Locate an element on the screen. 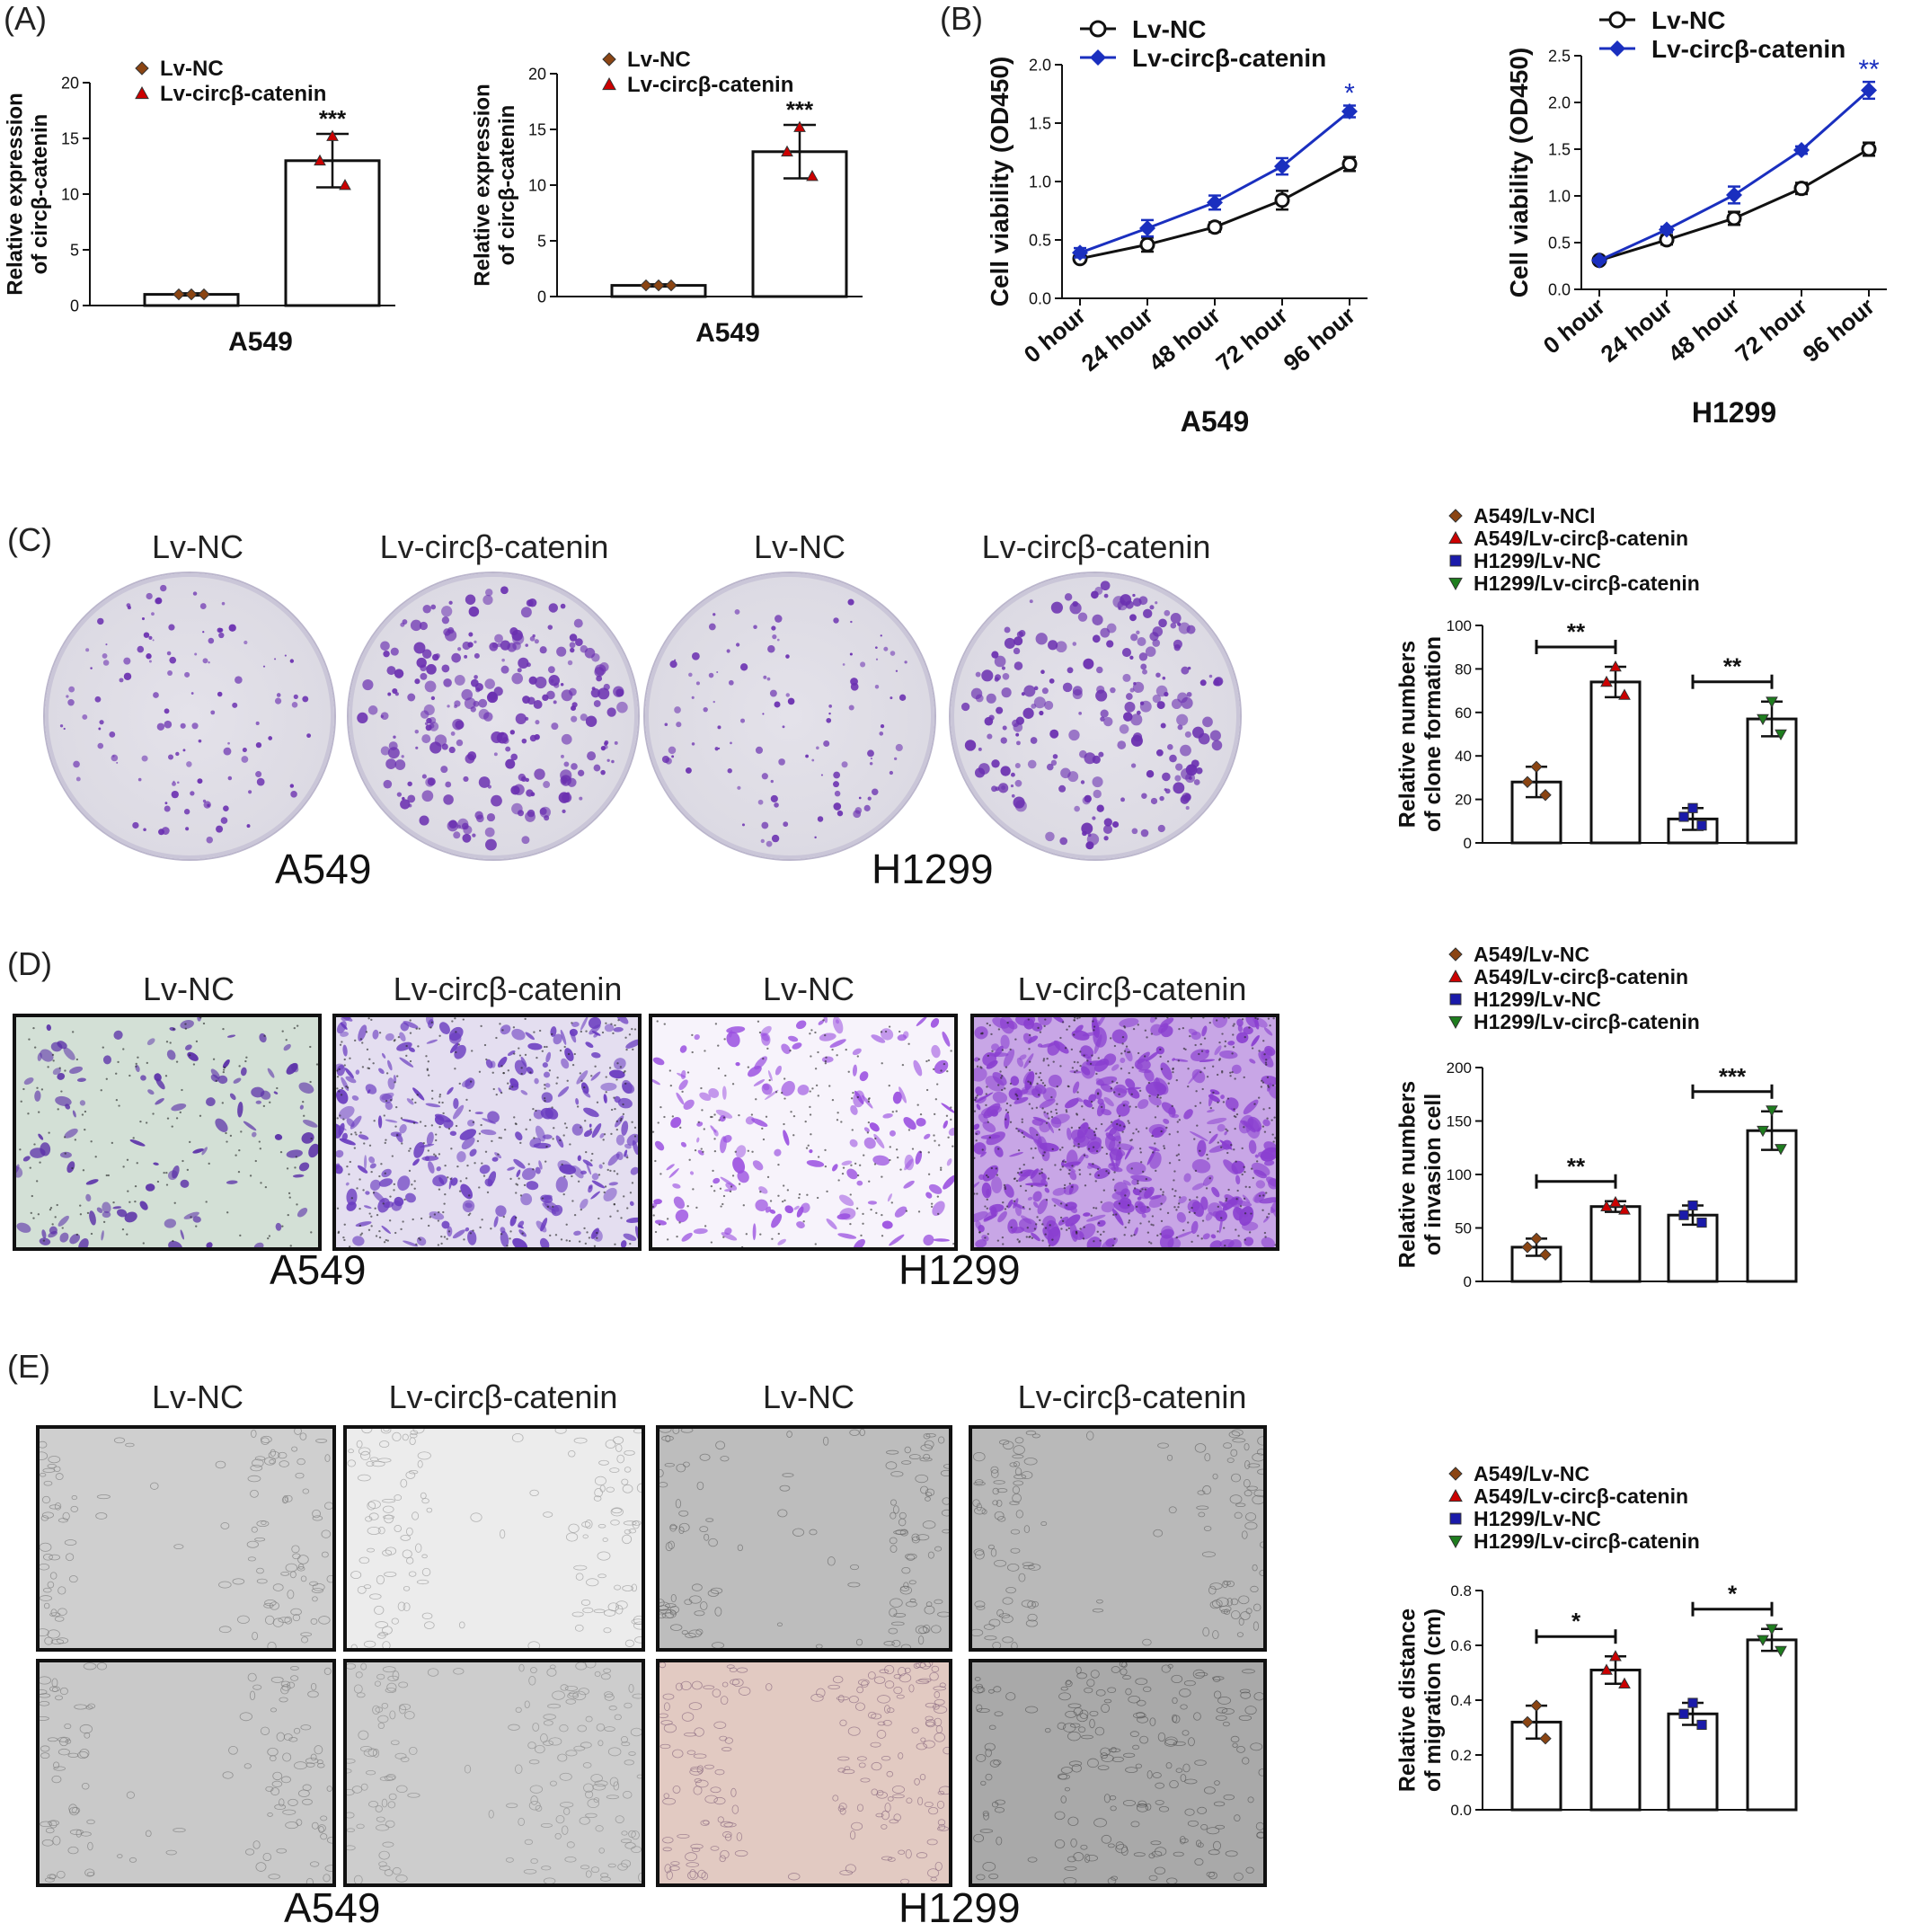 The width and height of the screenshot is (1912, 1932). colony-dish-a549-lvcirc is located at coordinates (493, 716).